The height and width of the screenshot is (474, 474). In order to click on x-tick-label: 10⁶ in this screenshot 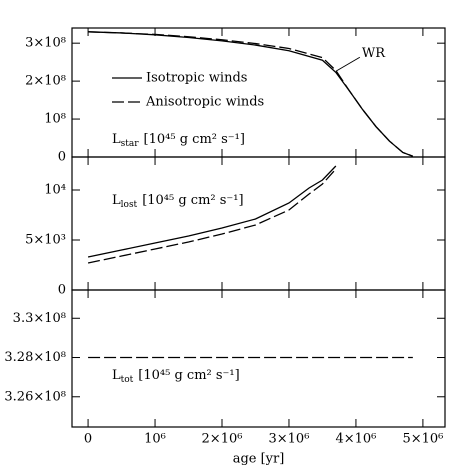, I will do `click(155, 439)`.